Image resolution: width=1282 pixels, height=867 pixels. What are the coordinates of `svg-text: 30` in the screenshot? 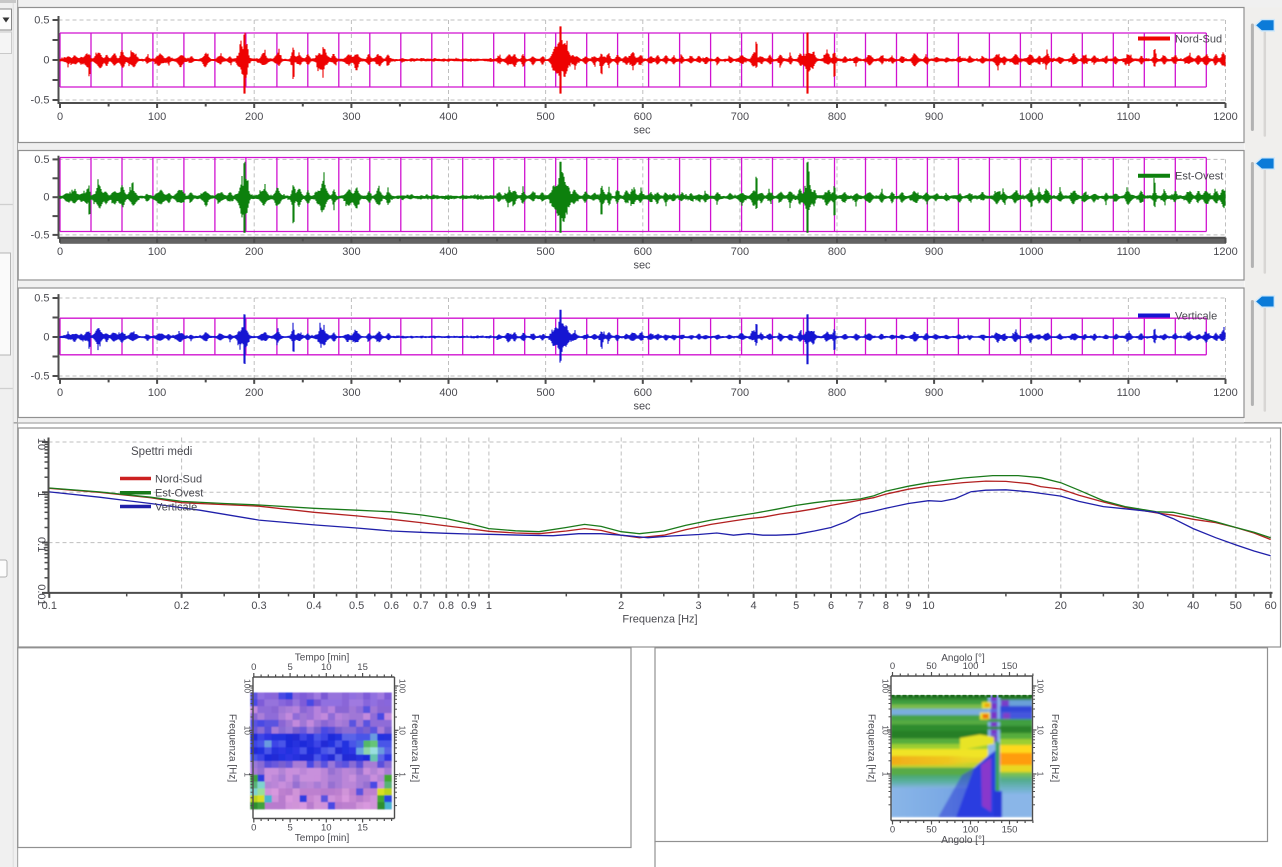 It's located at (1138, 606).